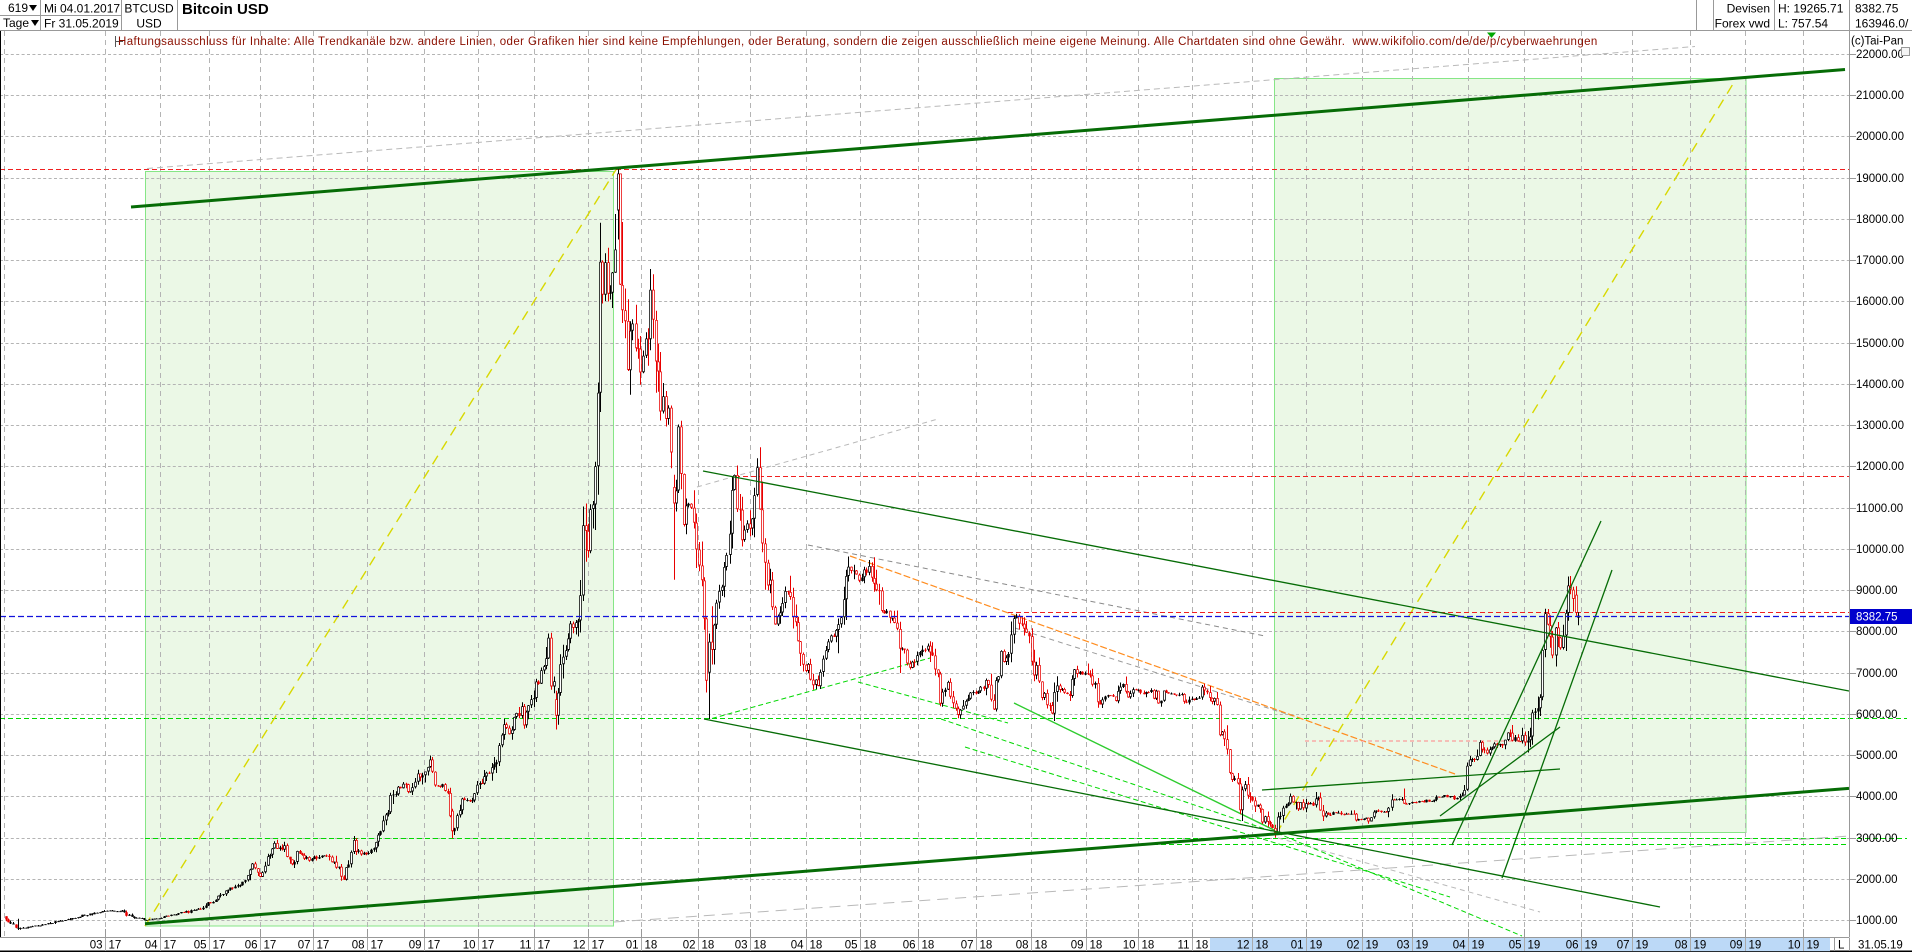  I want to click on svg-text: L, so click(1841, 946).